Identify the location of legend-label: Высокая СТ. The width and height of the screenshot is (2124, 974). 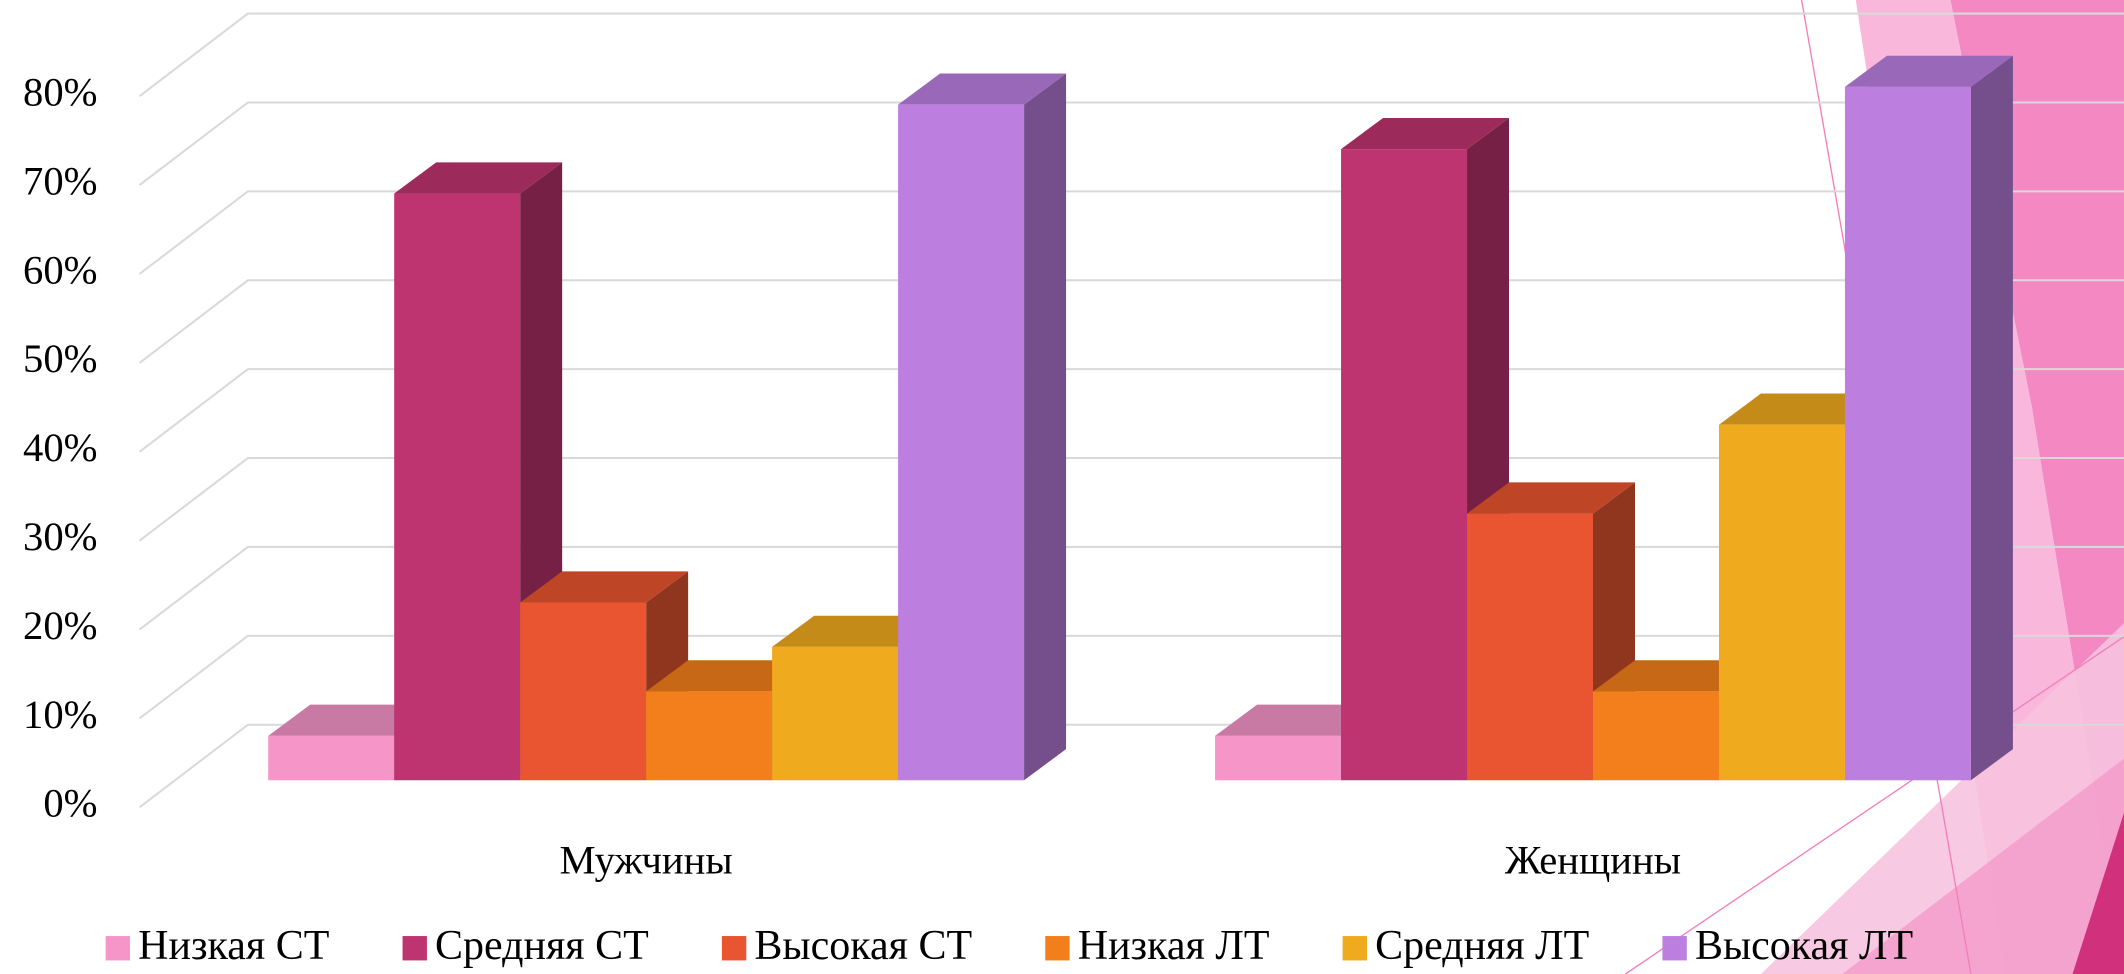
(863, 946).